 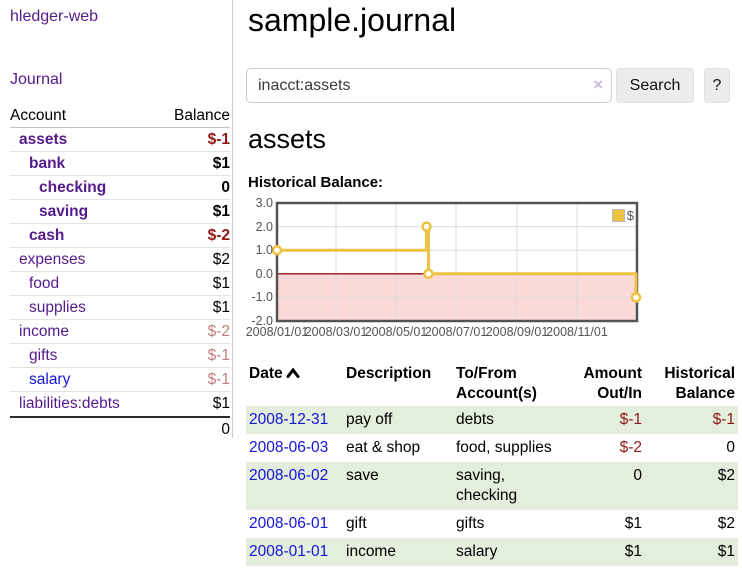 I want to click on transaction-date-link: 2008-06-03, so click(x=289, y=447).